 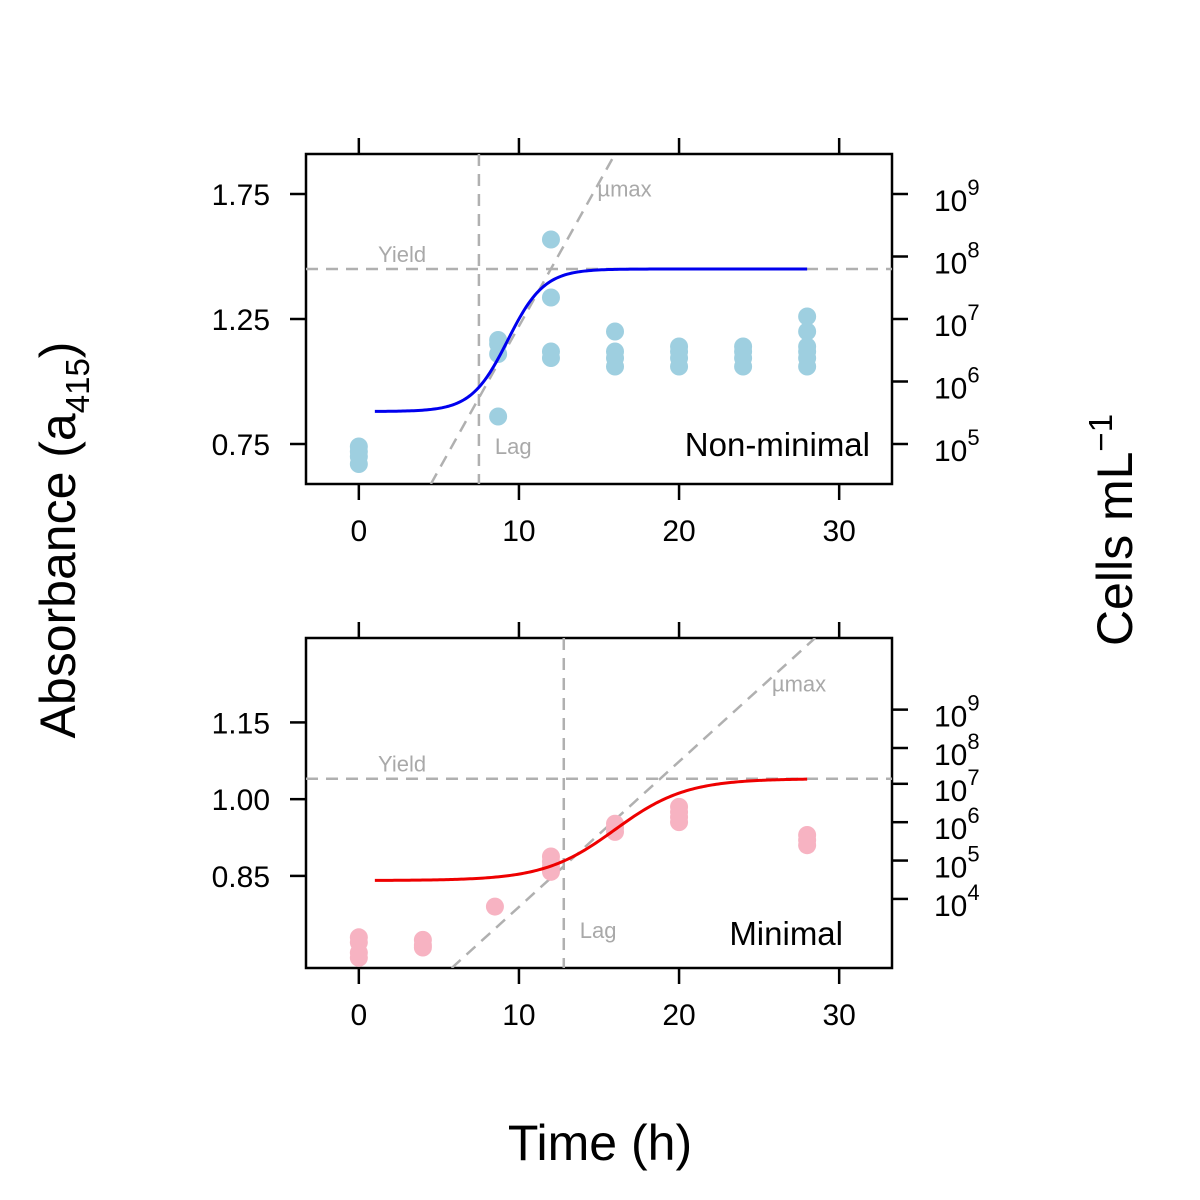 I want to click on y-tick-label: 1.15, so click(x=241, y=723).